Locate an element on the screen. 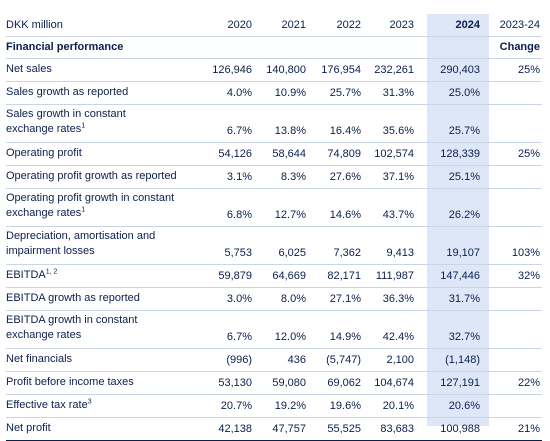 This screenshot has width=550, height=441. value-2021: 19.2% is located at coordinates (290, 405).